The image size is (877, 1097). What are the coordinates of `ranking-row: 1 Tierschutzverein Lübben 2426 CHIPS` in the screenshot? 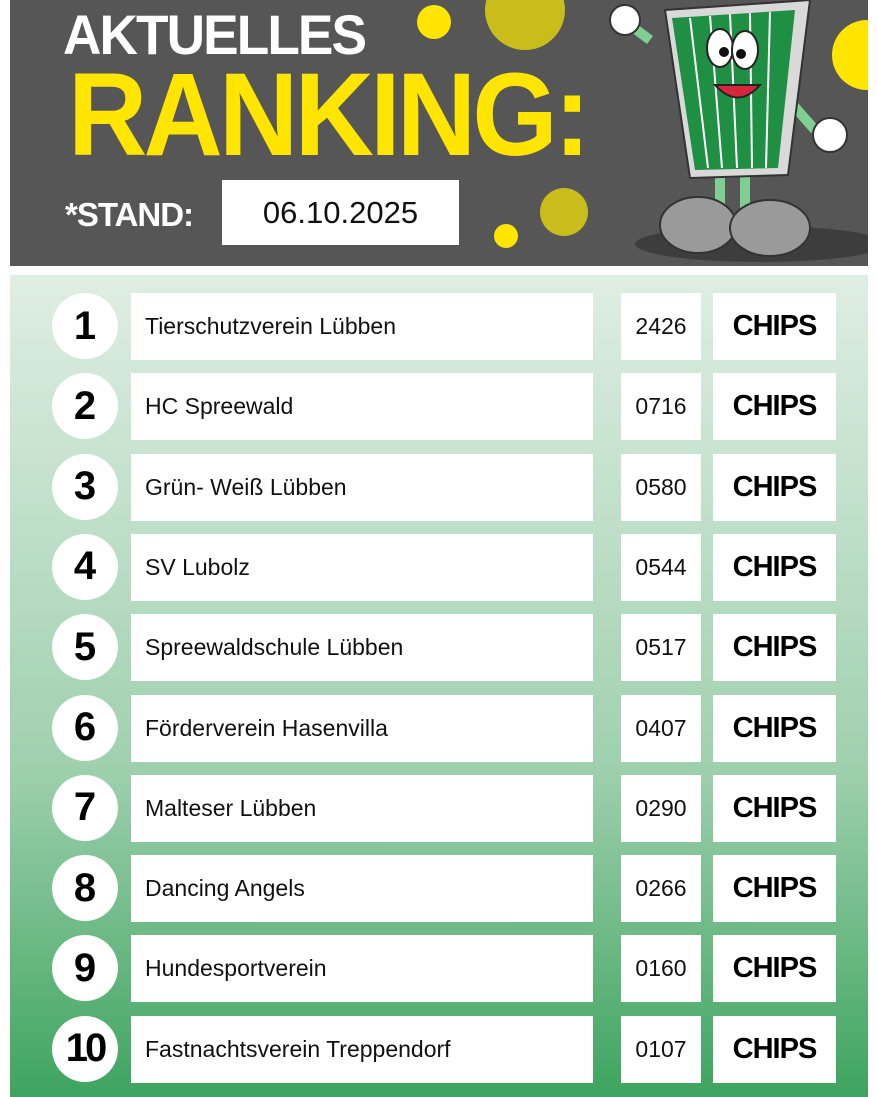 It's located at (439, 326).